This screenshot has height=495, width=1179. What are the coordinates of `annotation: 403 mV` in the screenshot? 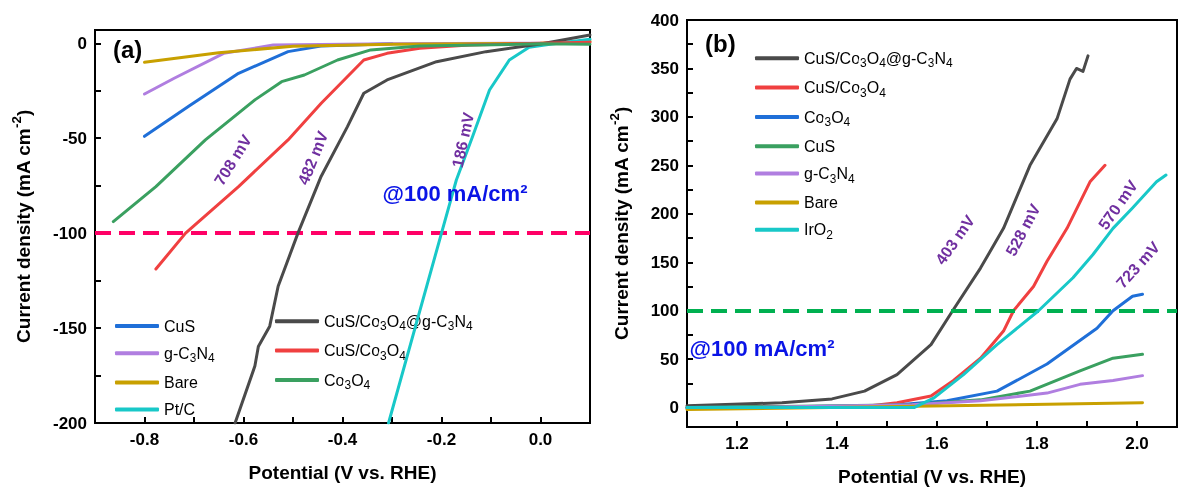 It's located at (955, 239).